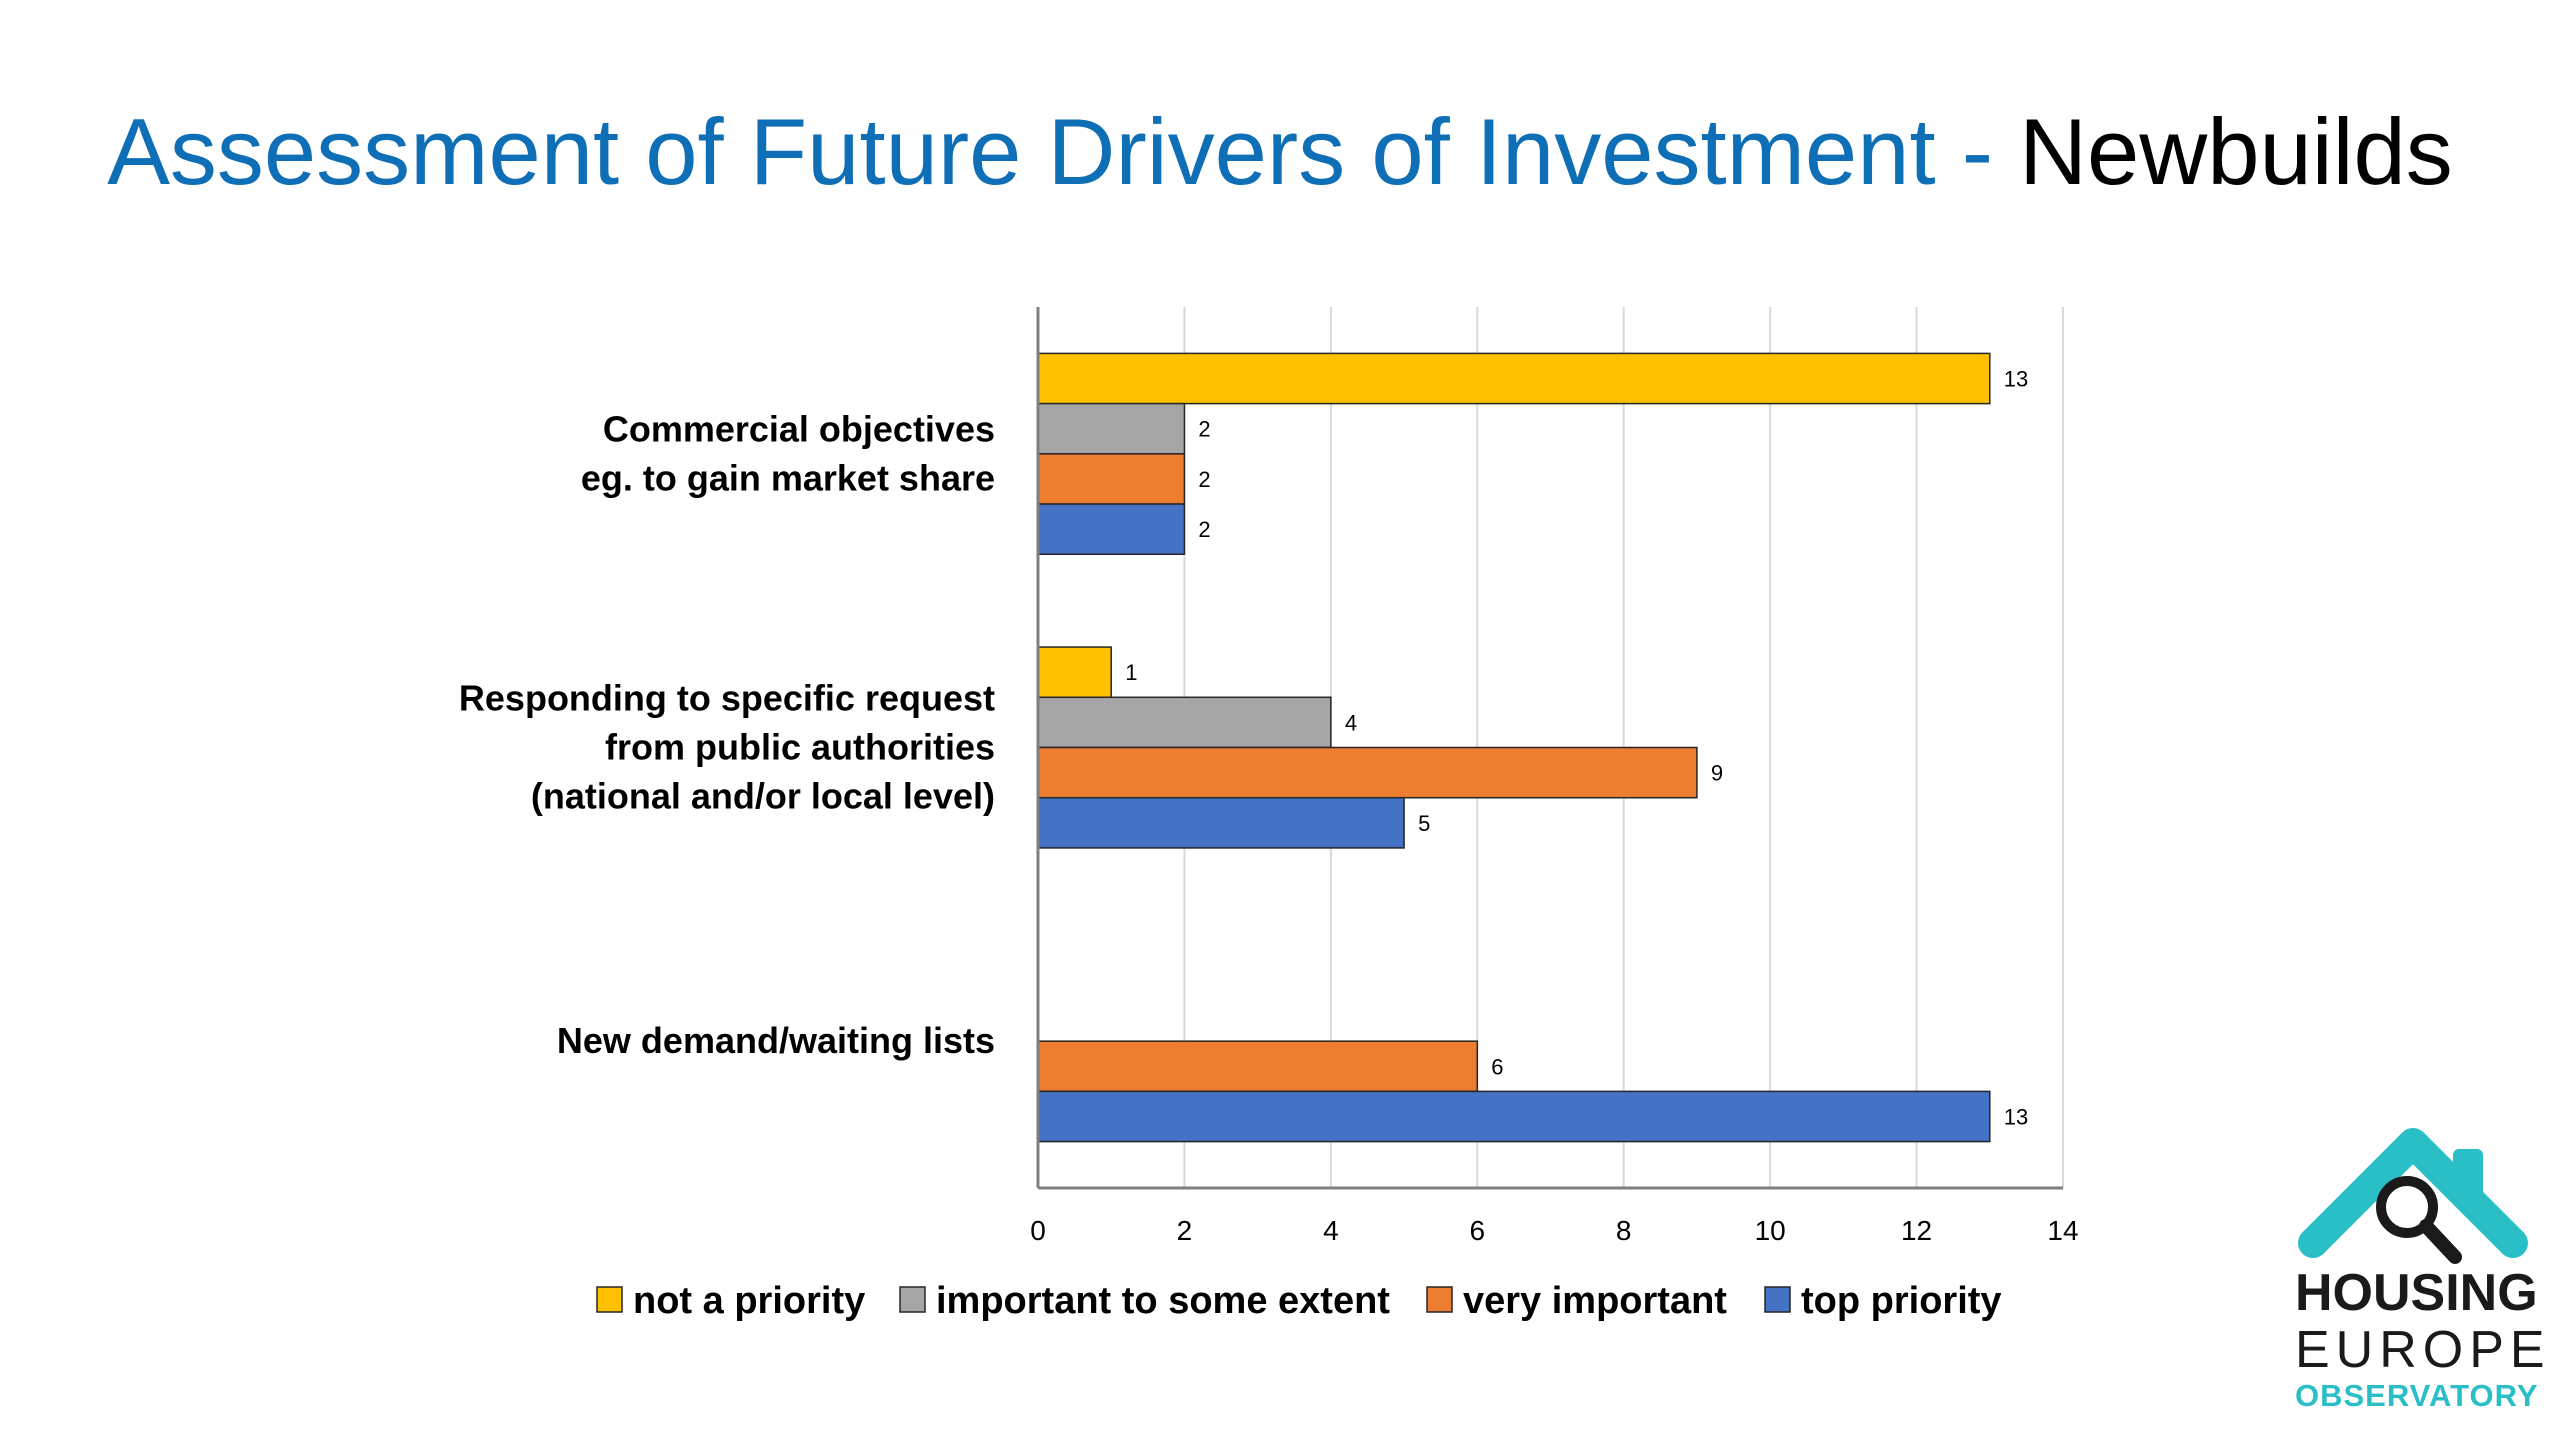 The width and height of the screenshot is (2560, 1440). I want to click on x-tick-label: 12, so click(1916, 1230).